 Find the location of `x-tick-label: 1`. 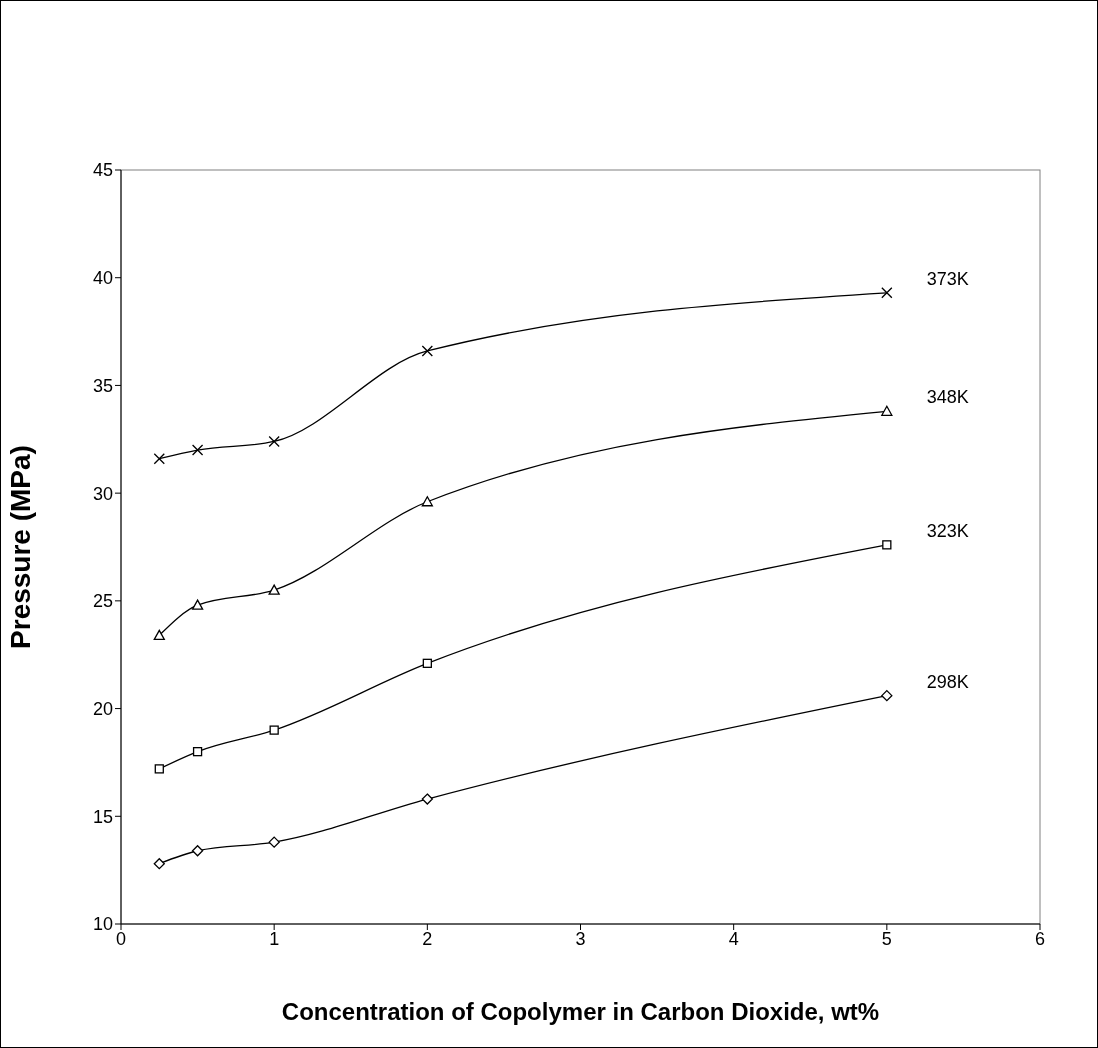

x-tick-label: 1 is located at coordinates (274, 938).